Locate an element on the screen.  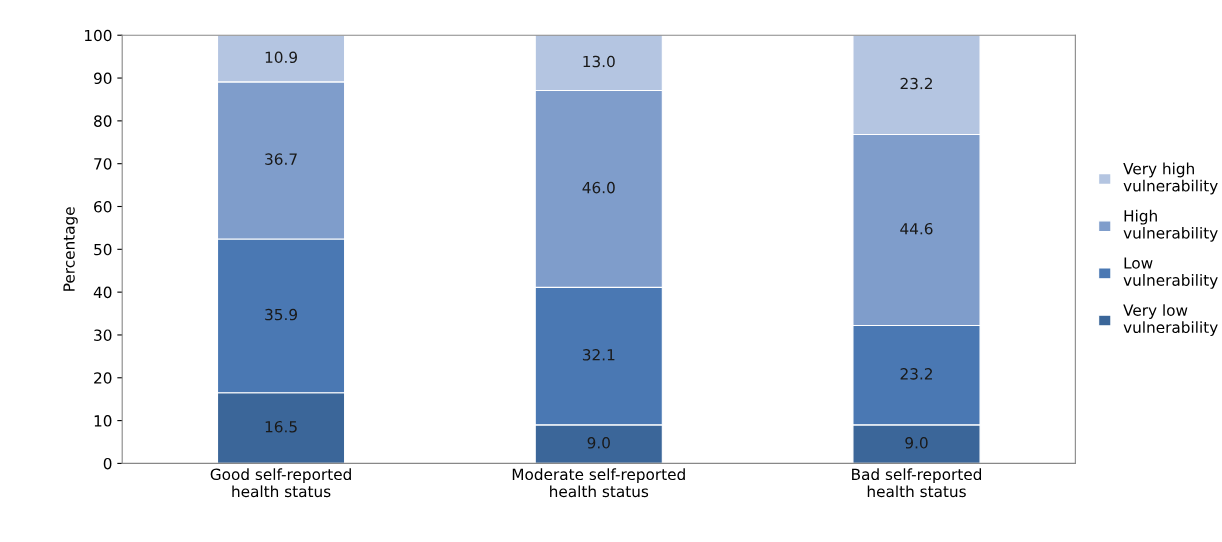
y-tick-label: 20 is located at coordinates (103, 378).